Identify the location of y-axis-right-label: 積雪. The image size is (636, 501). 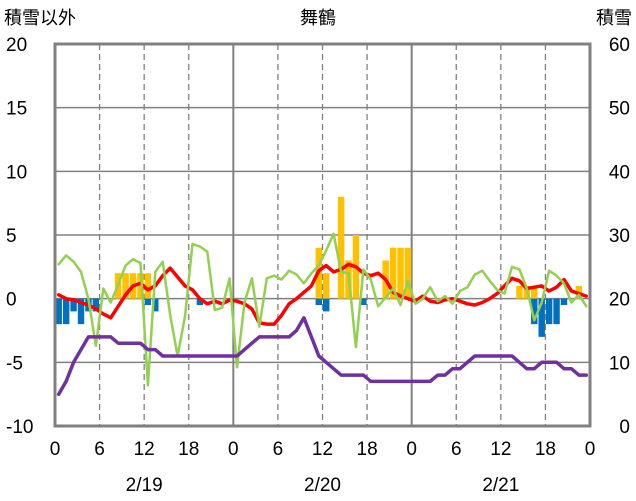
(614, 18).